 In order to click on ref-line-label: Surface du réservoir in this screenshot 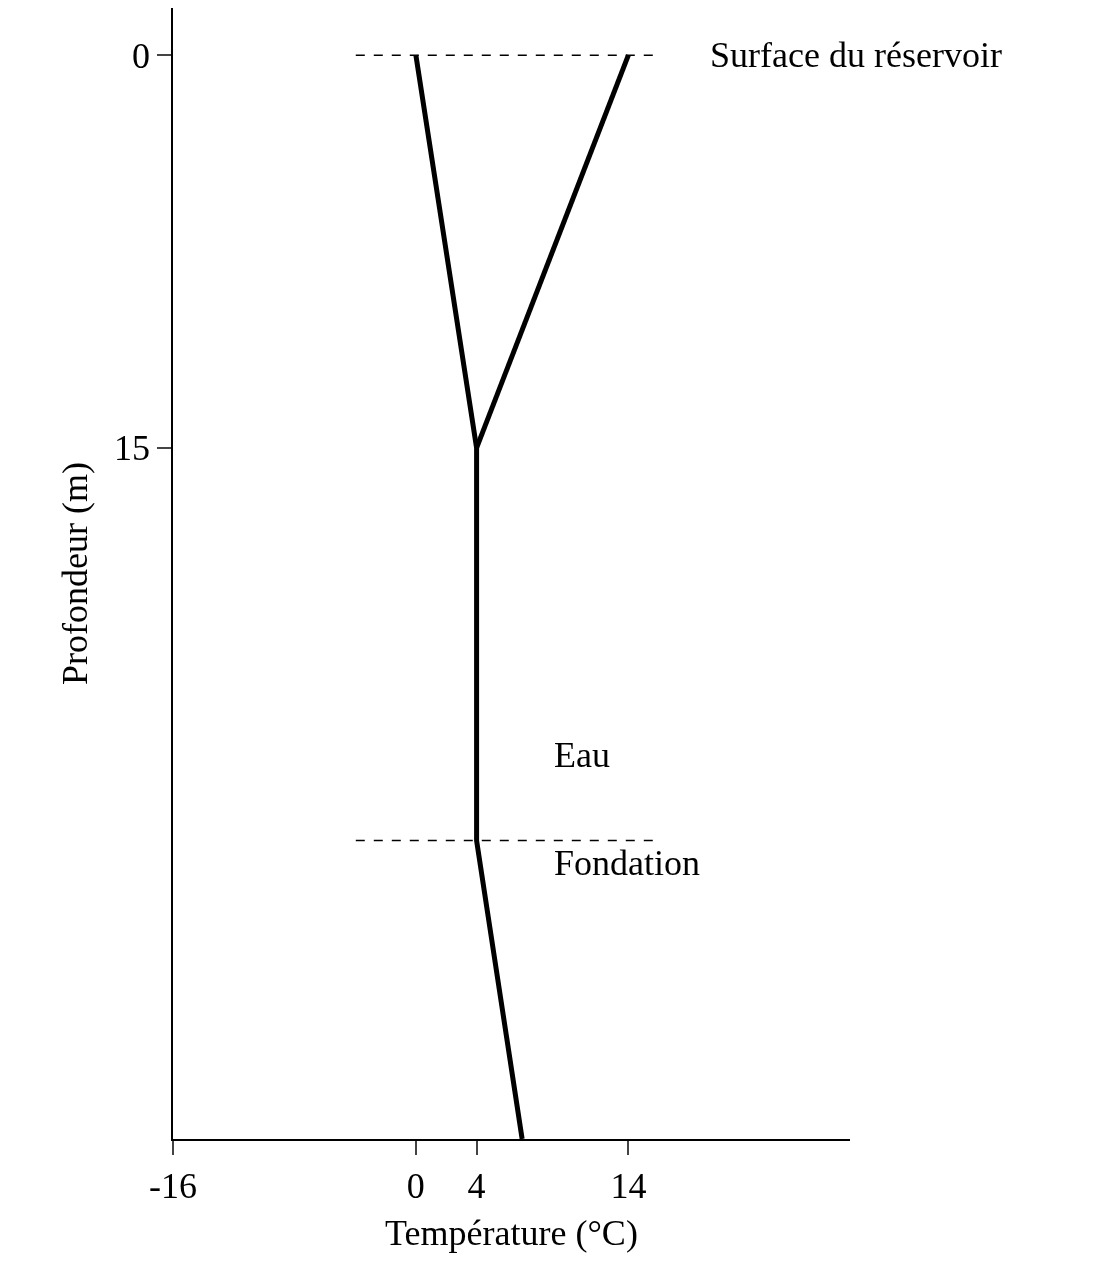, I will do `click(856, 55)`.